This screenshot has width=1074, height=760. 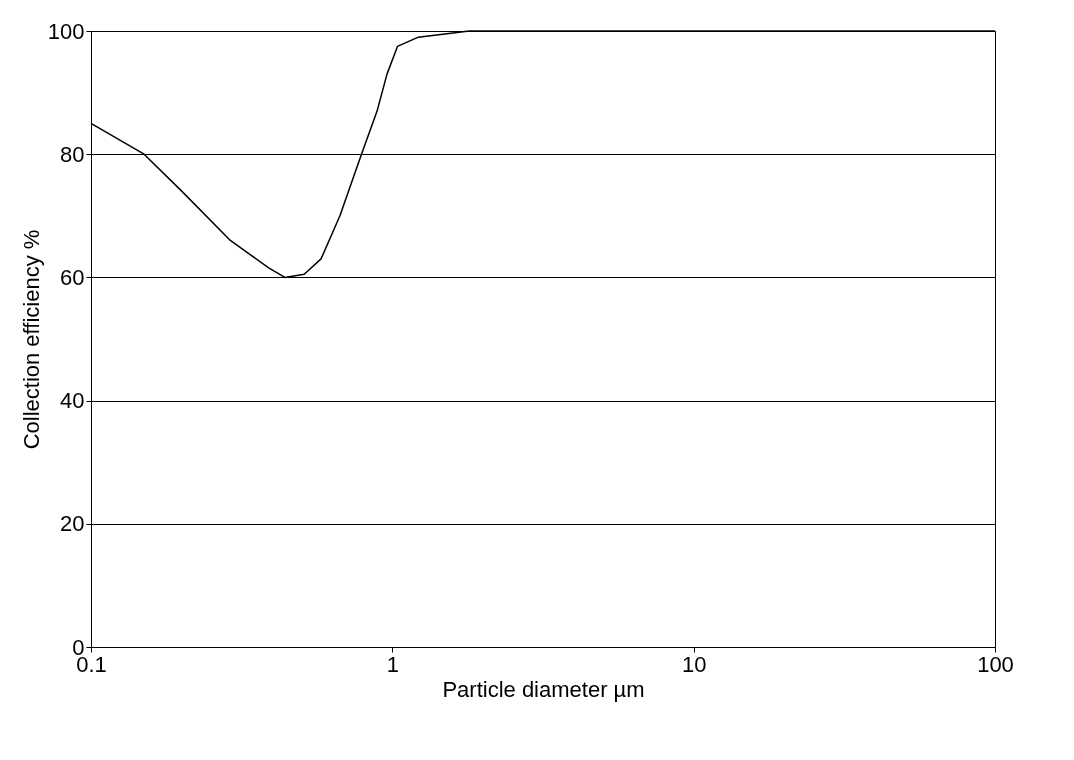 What do you see at coordinates (694, 664) in the screenshot?
I see `x-tick-label: 10` at bounding box center [694, 664].